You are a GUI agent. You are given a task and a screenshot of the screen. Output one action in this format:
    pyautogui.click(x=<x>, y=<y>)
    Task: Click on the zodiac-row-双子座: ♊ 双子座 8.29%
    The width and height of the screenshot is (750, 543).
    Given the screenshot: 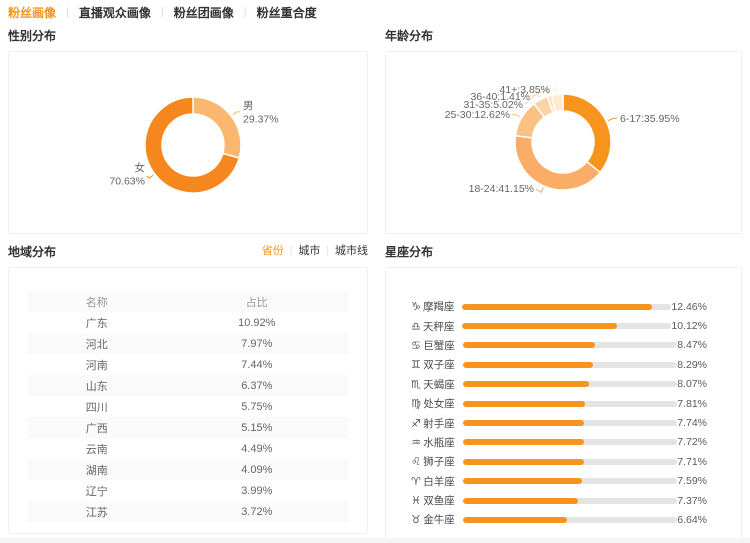 What is the action you would take?
    pyautogui.click(x=566, y=364)
    